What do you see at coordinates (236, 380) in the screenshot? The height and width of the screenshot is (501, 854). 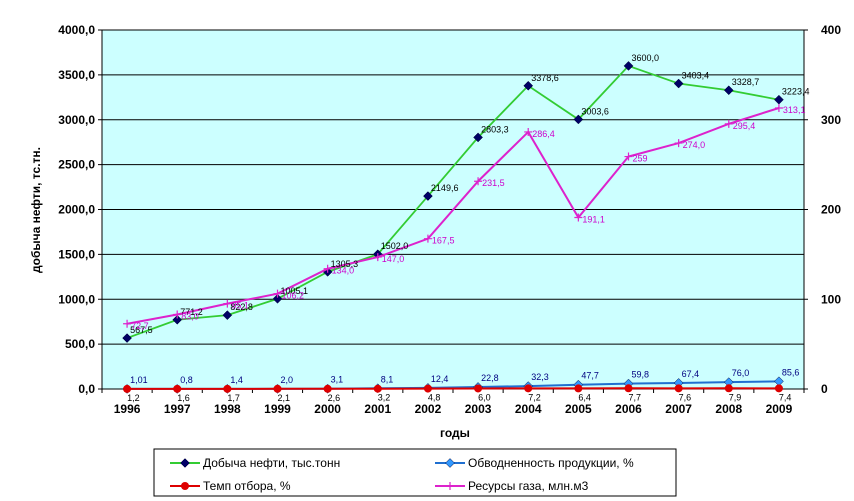 I see `data-label: 1,4` at bounding box center [236, 380].